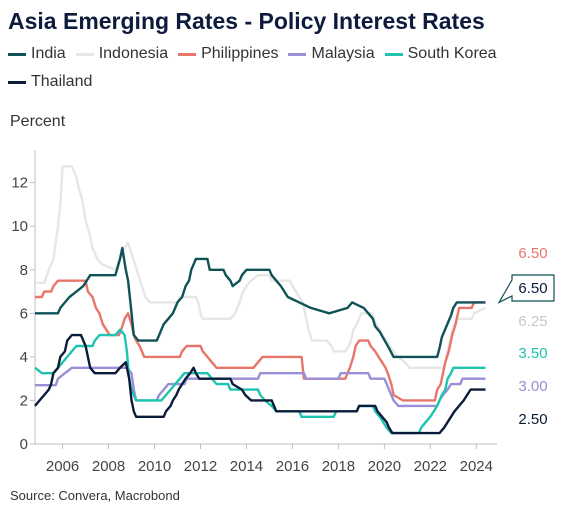 Image resolution: width=566 pixels, height=521 pixels. I want to click on y-tick-label: 0, so click(24, 444).